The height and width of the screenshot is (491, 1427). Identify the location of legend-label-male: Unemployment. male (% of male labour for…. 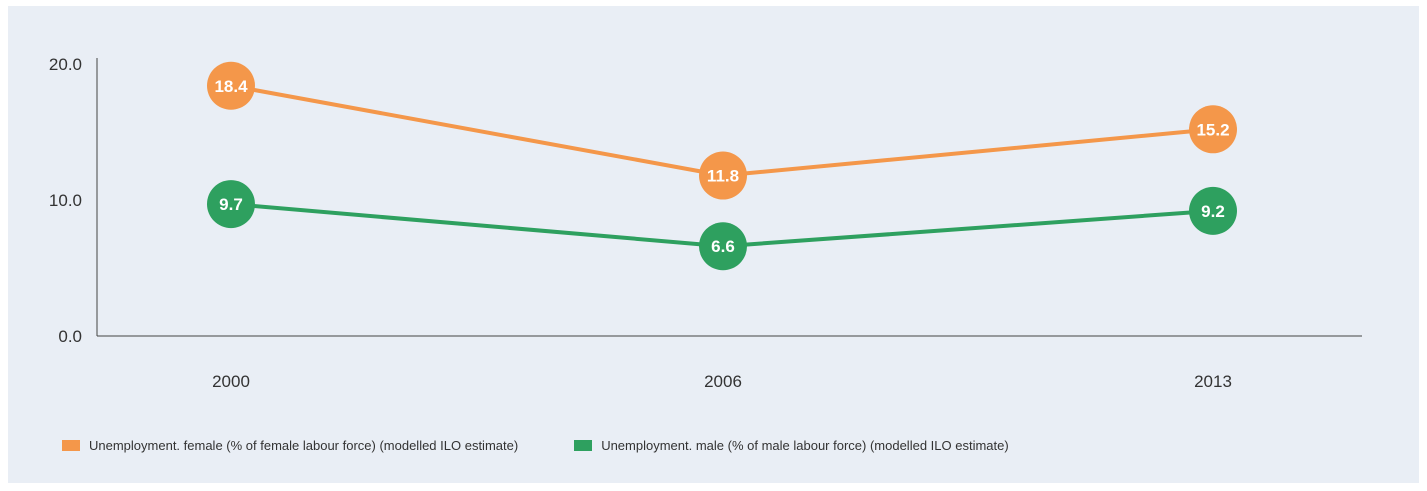
(805, 445).